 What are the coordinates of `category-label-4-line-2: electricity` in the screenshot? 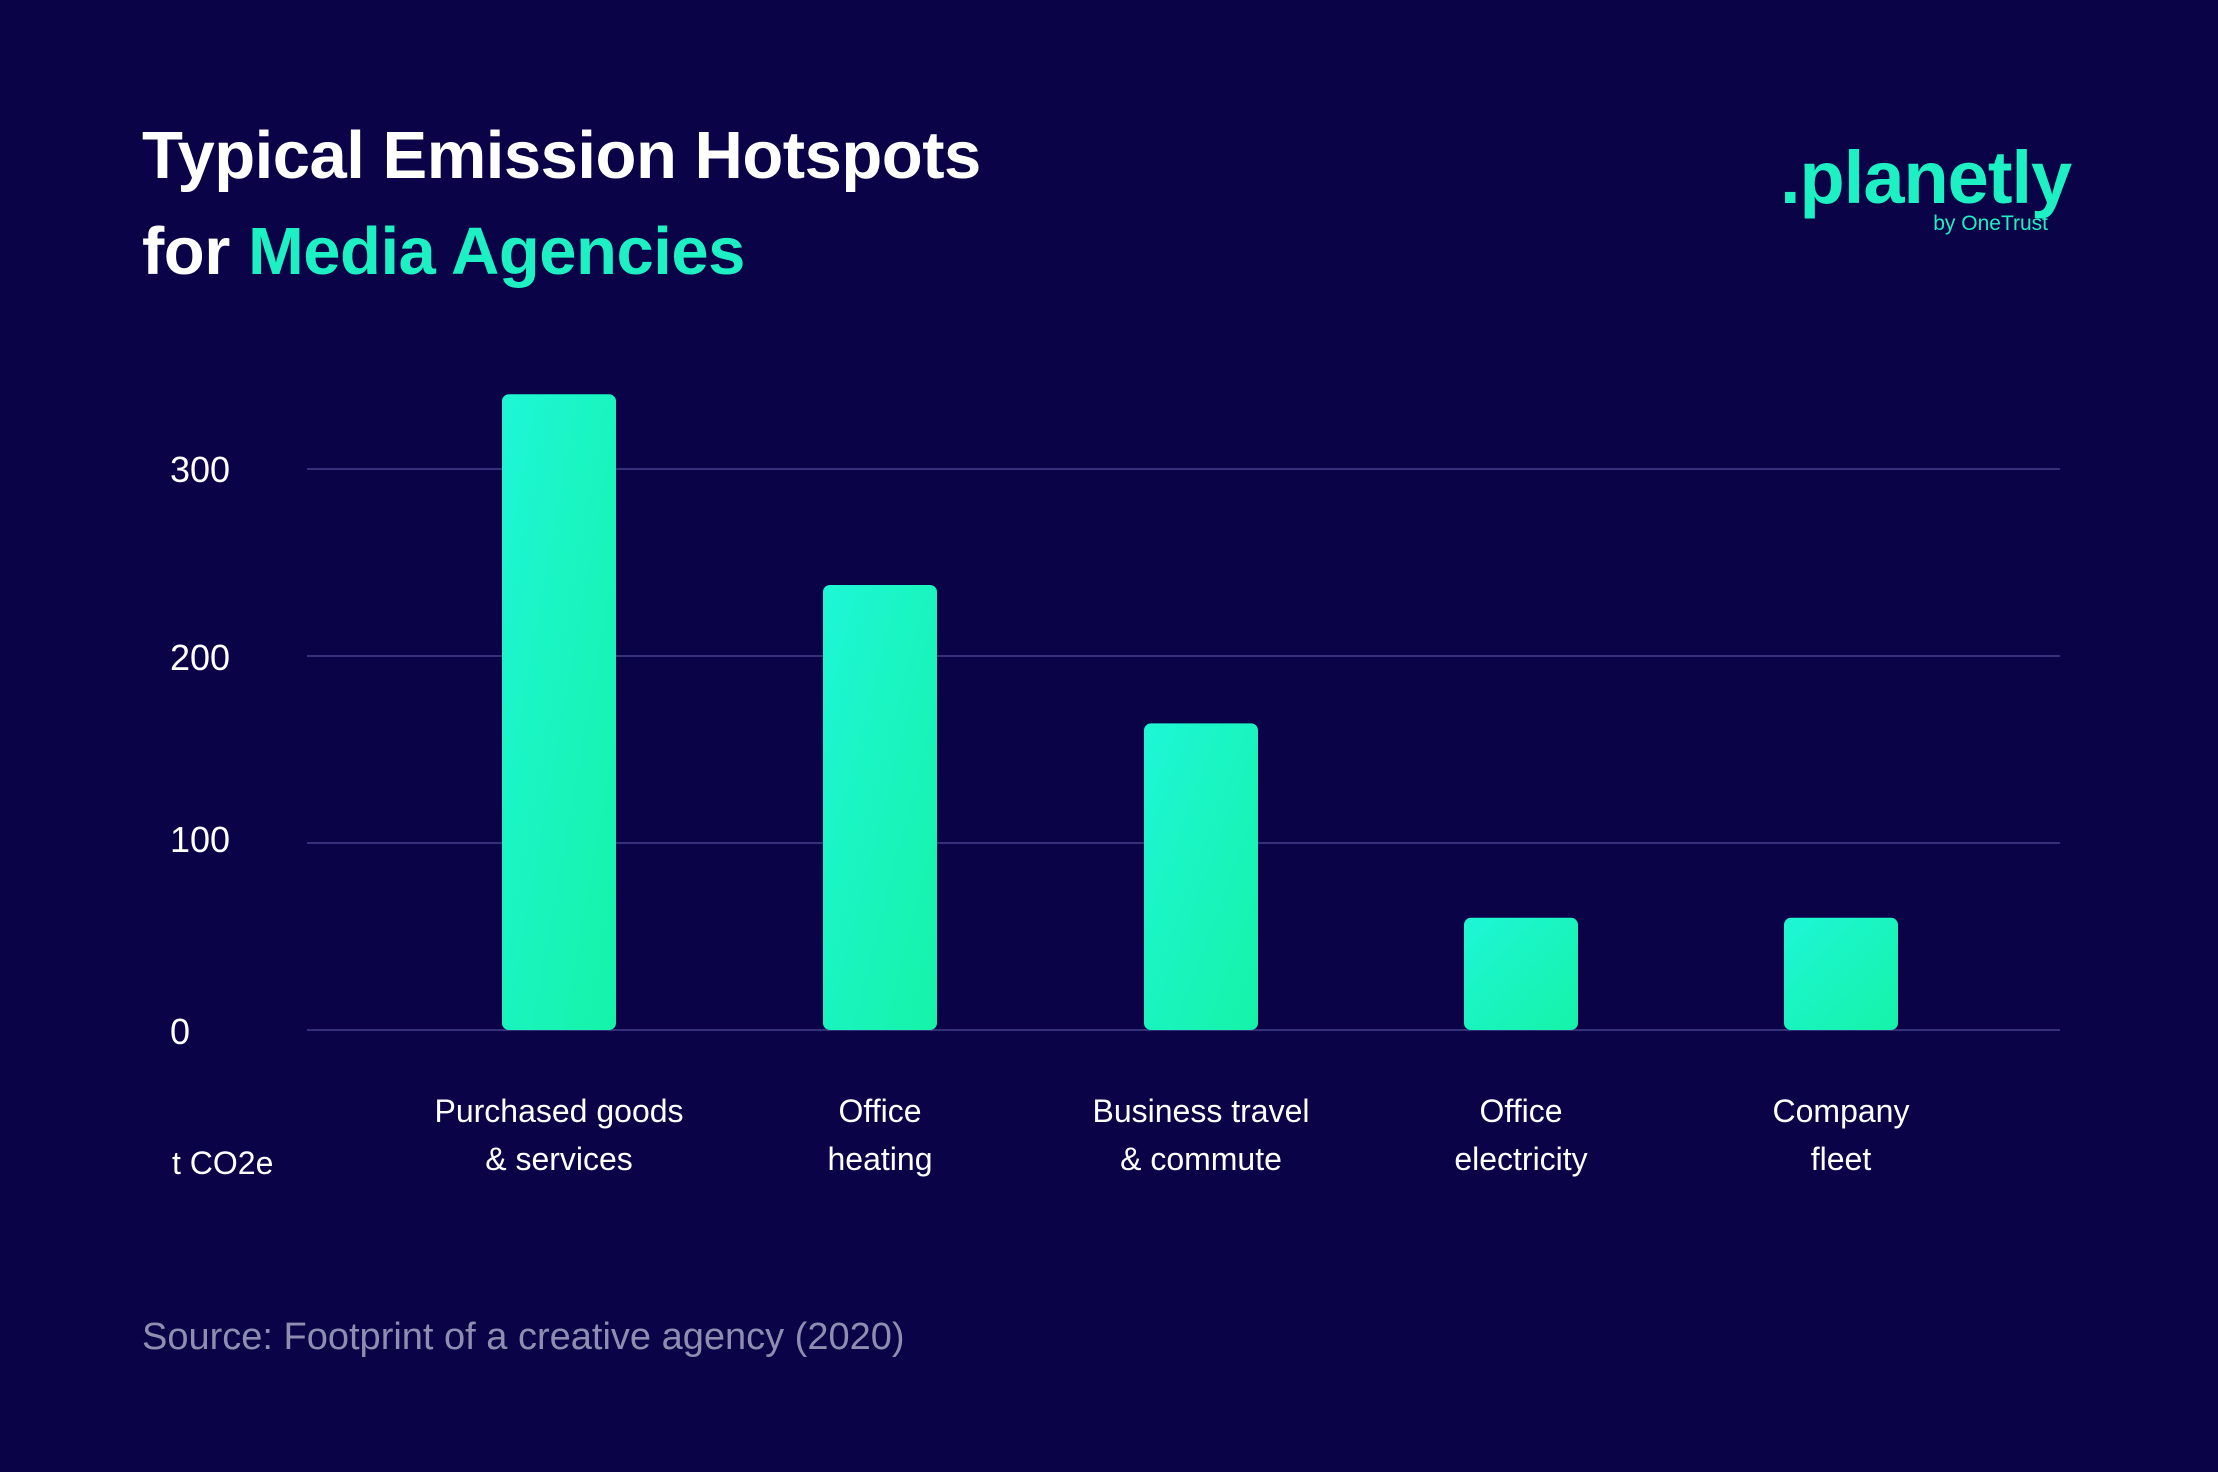 It's located at (1520, 1159).